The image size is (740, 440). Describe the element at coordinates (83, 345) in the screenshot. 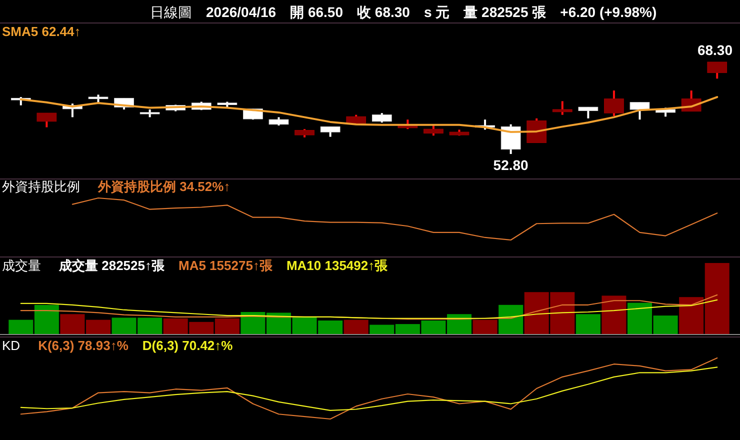

I see `text: K(6,3) 78.93↑%` at that location.